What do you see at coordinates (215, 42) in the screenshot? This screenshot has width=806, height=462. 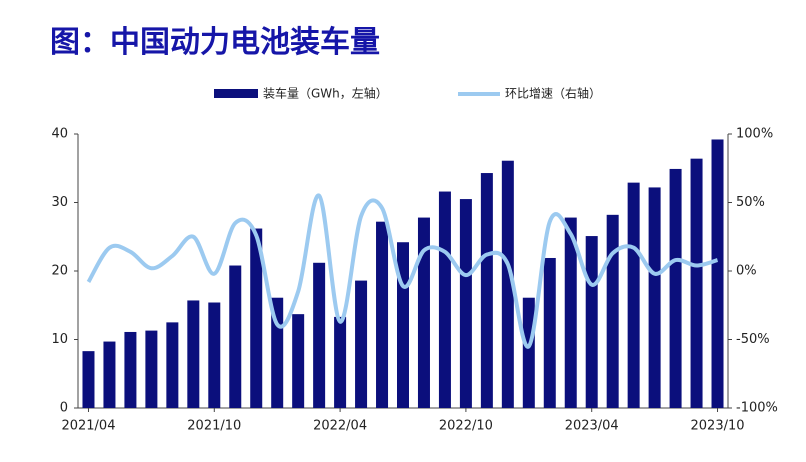 I see `chart-title: 图：中国动力电池装车量` at bounding box center [215, 42].